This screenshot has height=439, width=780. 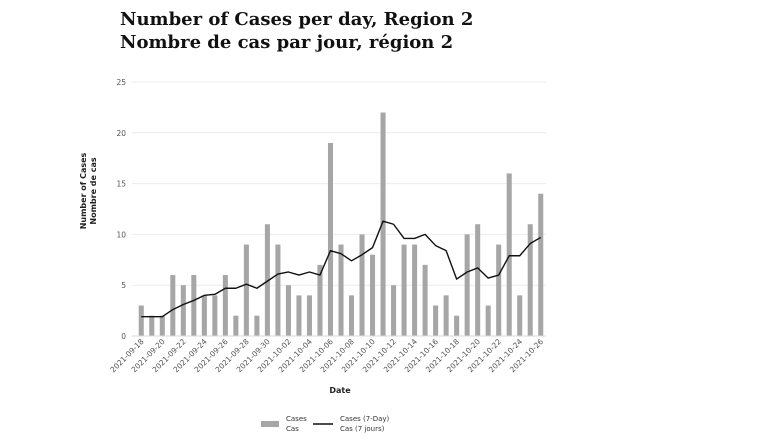 I want to click on line-series-7day-average, so click(x=341, y=269).